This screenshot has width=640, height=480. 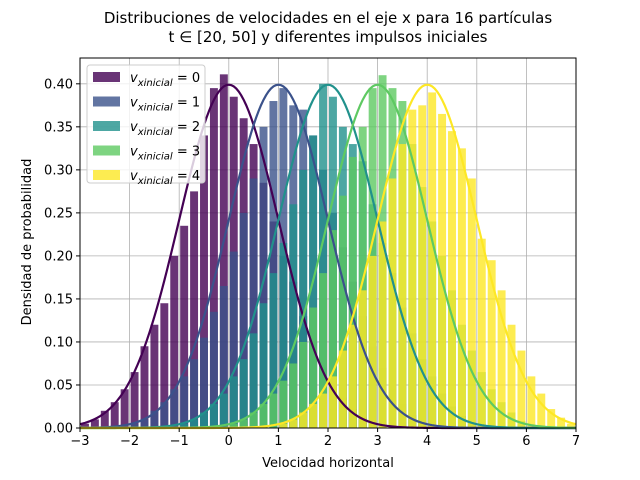 I want to click on legend-value: = 0, so click(x=186, y=78).